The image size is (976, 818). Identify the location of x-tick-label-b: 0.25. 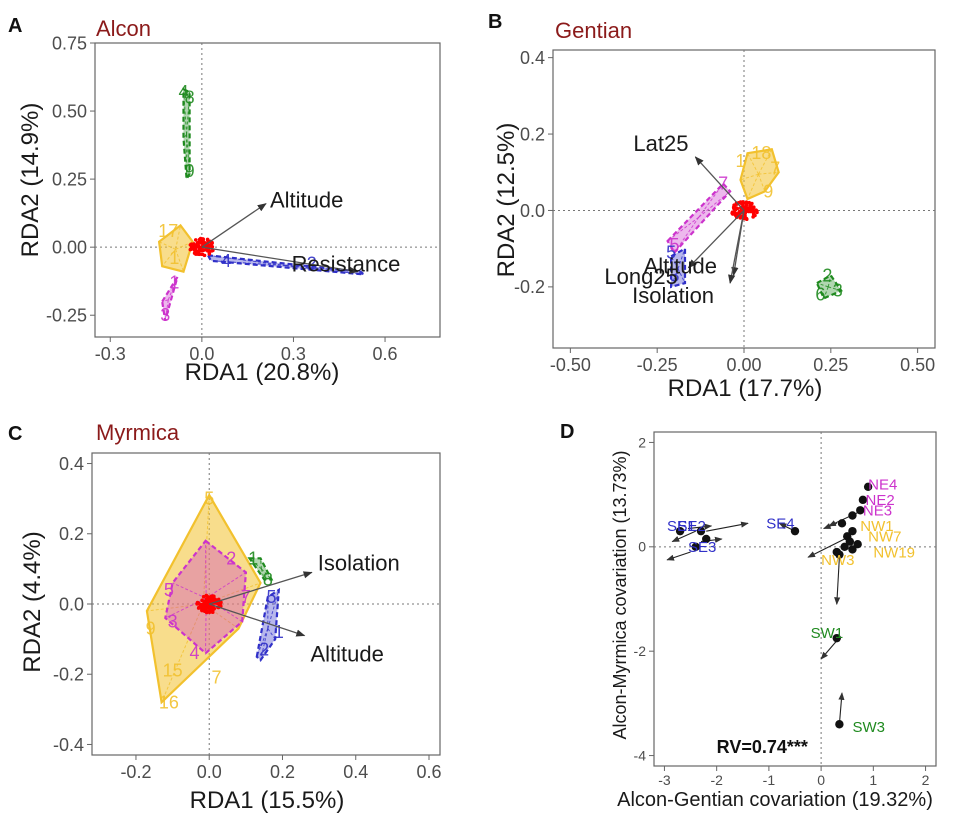
(830, 365).